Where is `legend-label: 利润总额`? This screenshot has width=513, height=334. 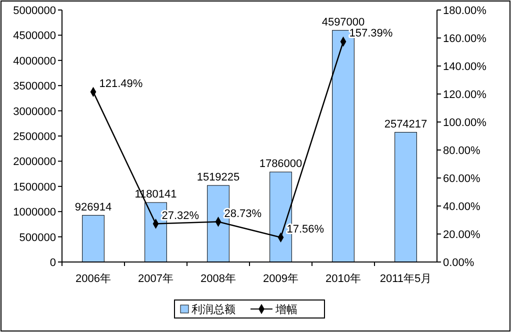 legend-label: 利润总额 is located at coordinates (214, 309).